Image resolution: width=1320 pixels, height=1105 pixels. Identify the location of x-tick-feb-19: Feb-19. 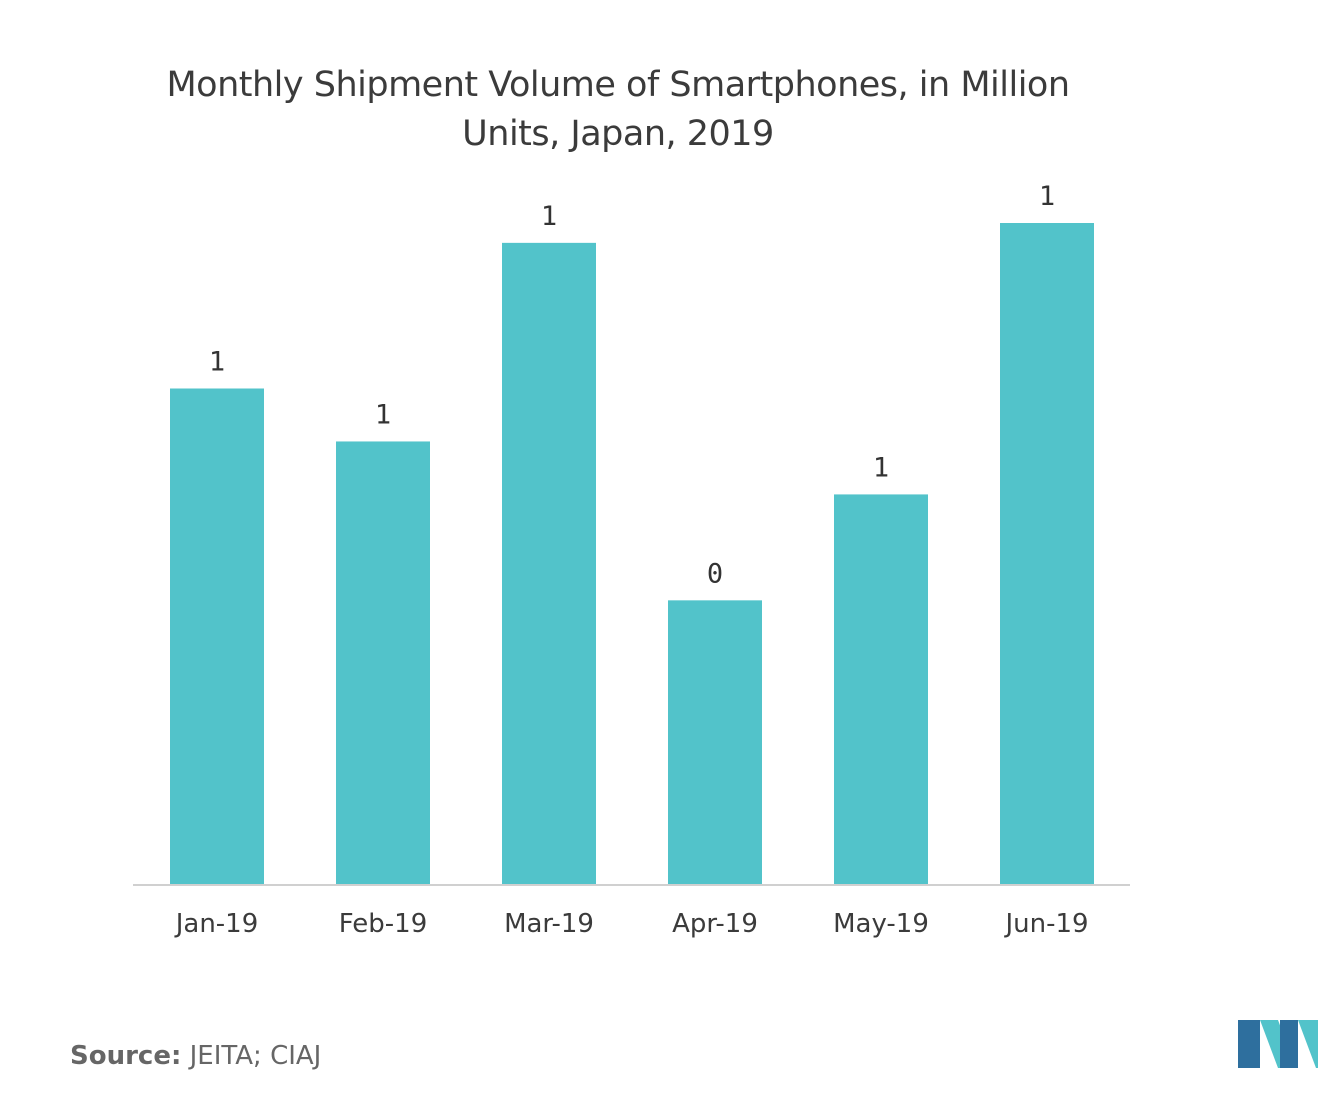
(383, 924).